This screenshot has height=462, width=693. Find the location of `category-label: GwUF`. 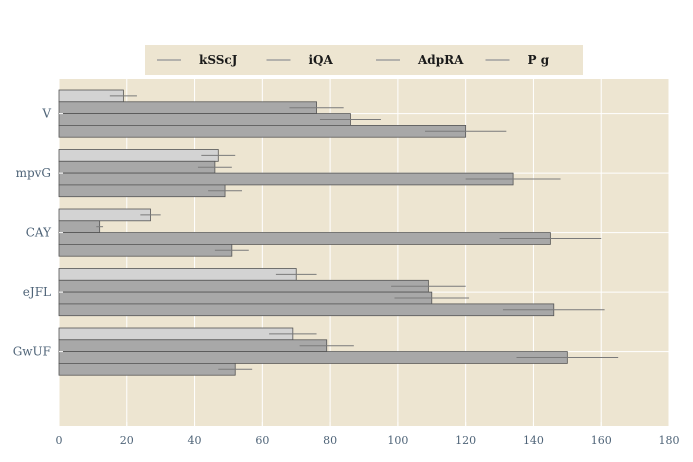

category-label: GwUF is located at coordinates (32, 352).